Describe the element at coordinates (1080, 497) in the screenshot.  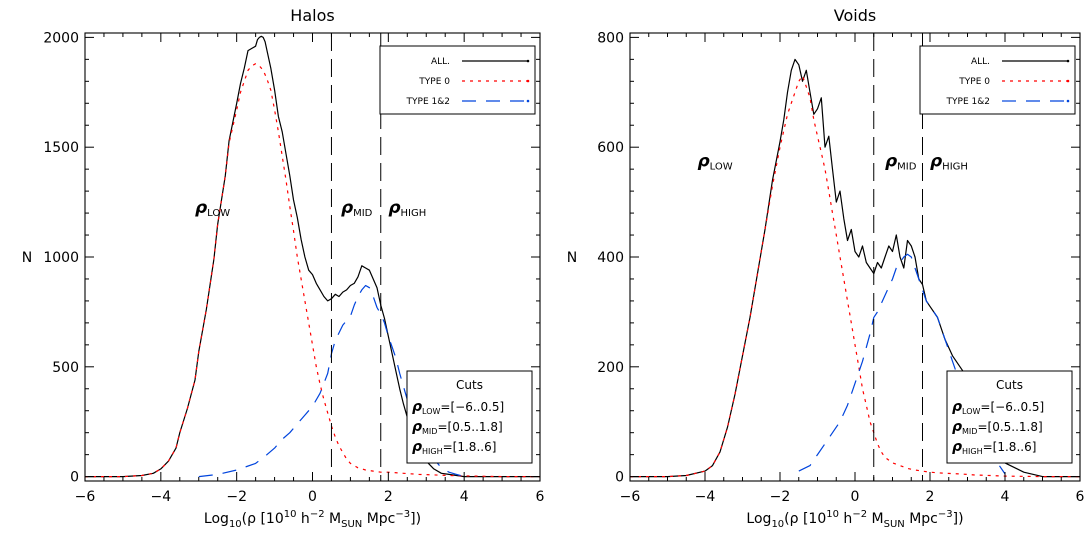
I see `x-tick-label: 6` at that location.